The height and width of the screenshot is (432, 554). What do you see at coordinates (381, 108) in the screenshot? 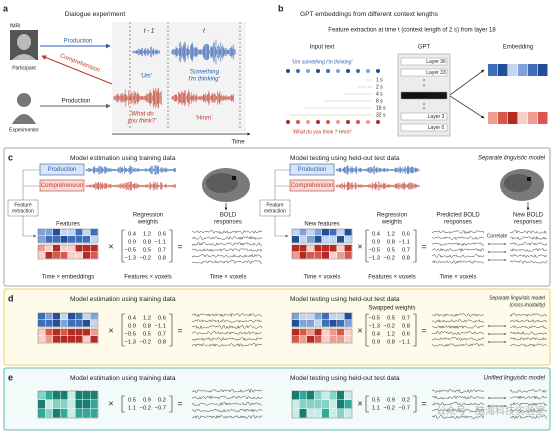
I see `label: 16 s` at bounding box center [381, 108].